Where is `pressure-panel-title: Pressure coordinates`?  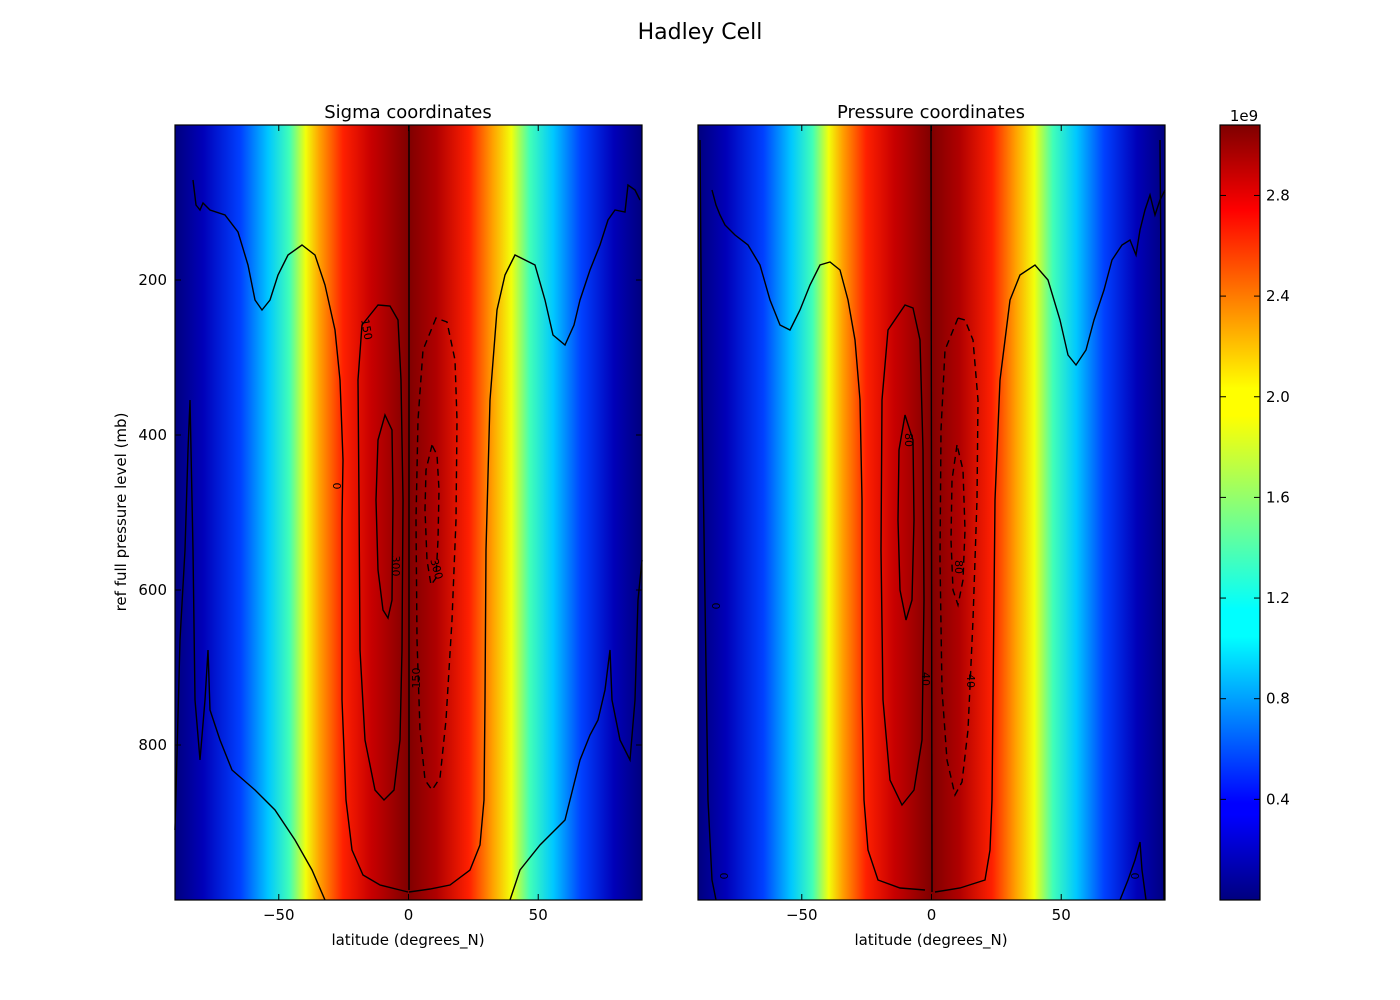 pressure-panel-title: Pressure coordinates is located at coordinates (931, 112).